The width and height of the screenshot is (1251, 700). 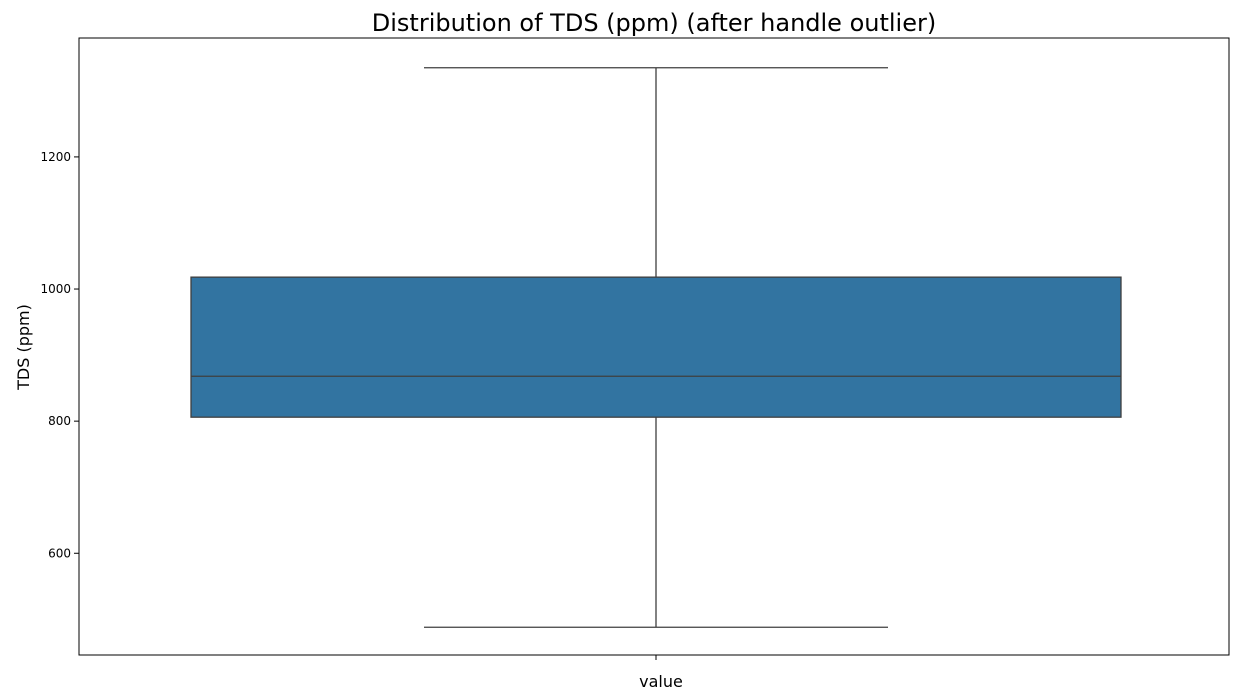 I want to click on y-tick-label: 1000, so click(x=55, y=289).